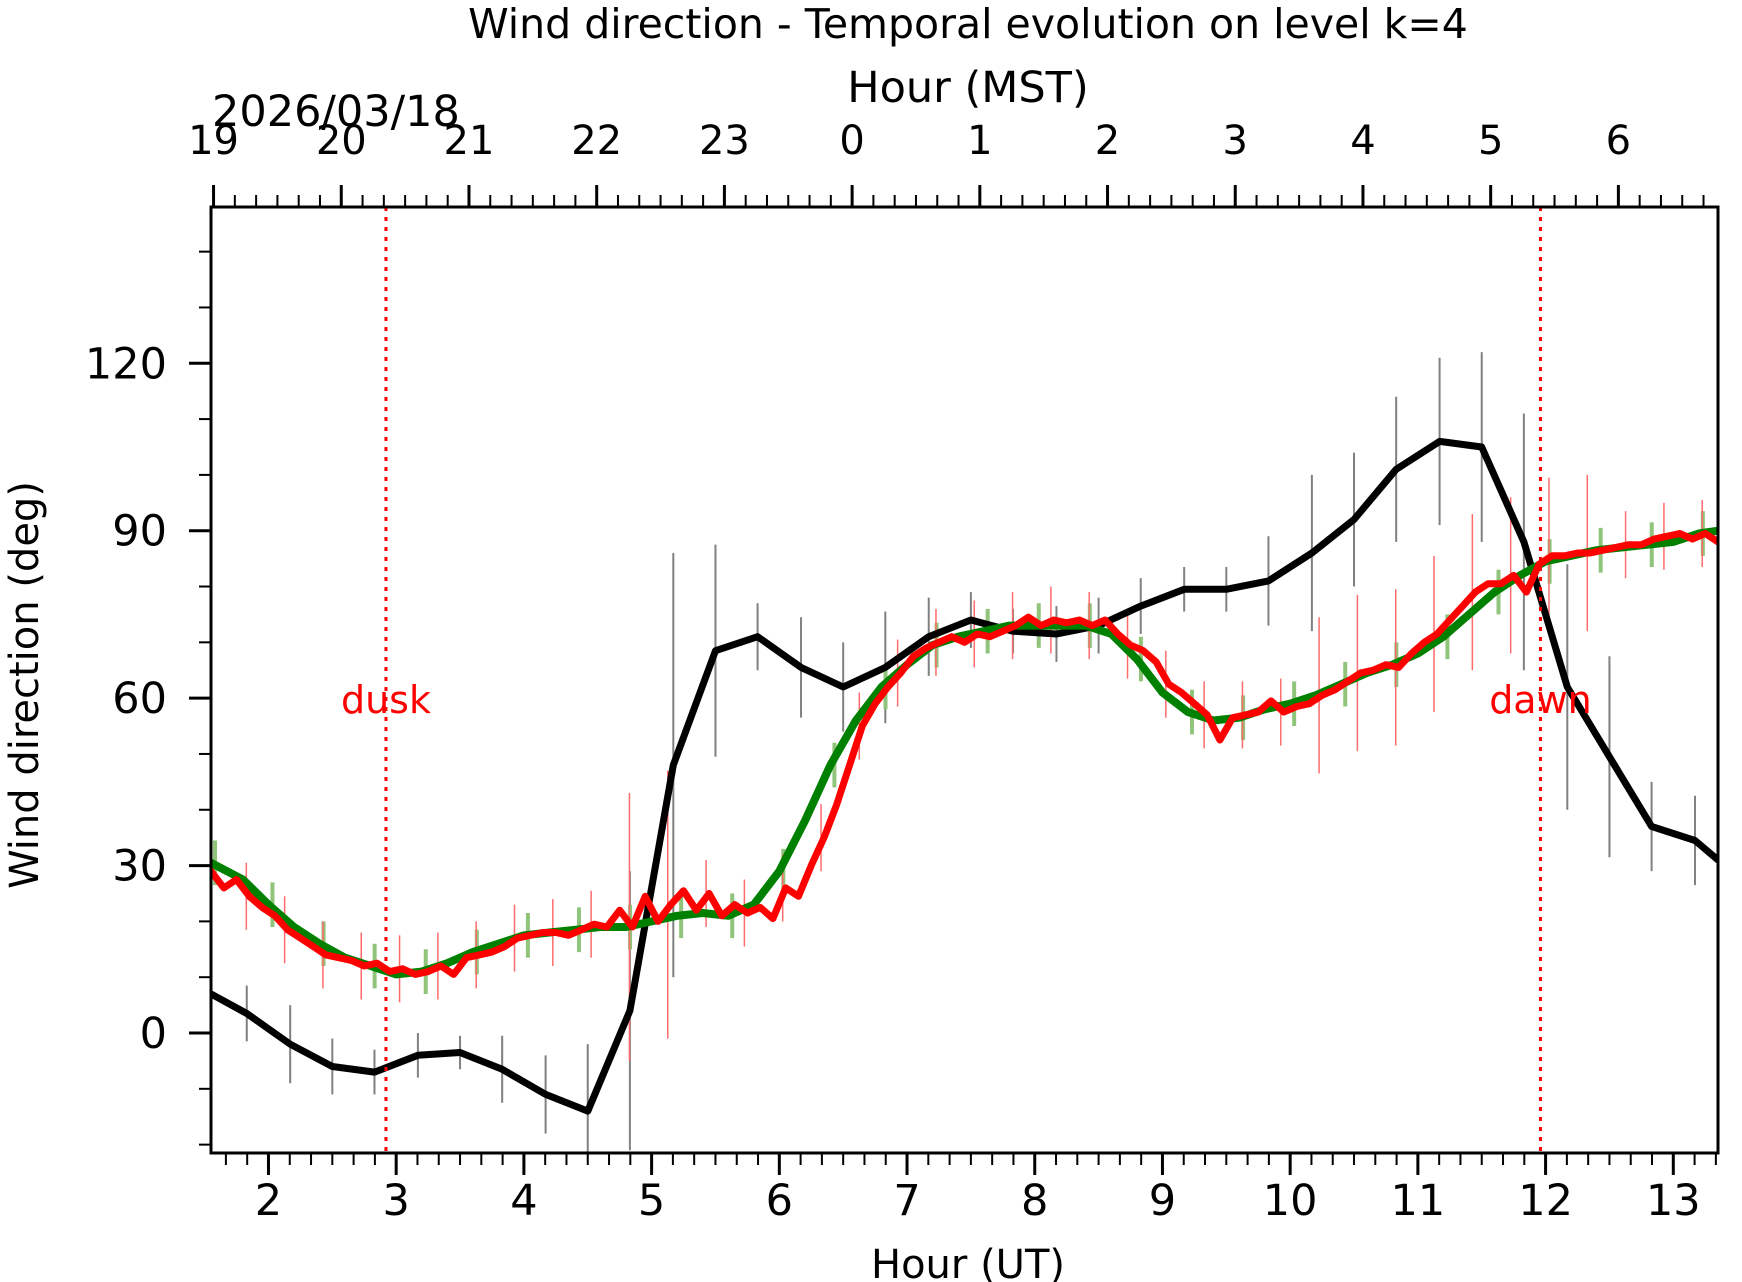 This screenshot has width=1742, height=1282. What do you see at coordinates (1545, 1201) in the screenshot?
I see `x-tick-label: 12` at bounding box center [1545, 1201].